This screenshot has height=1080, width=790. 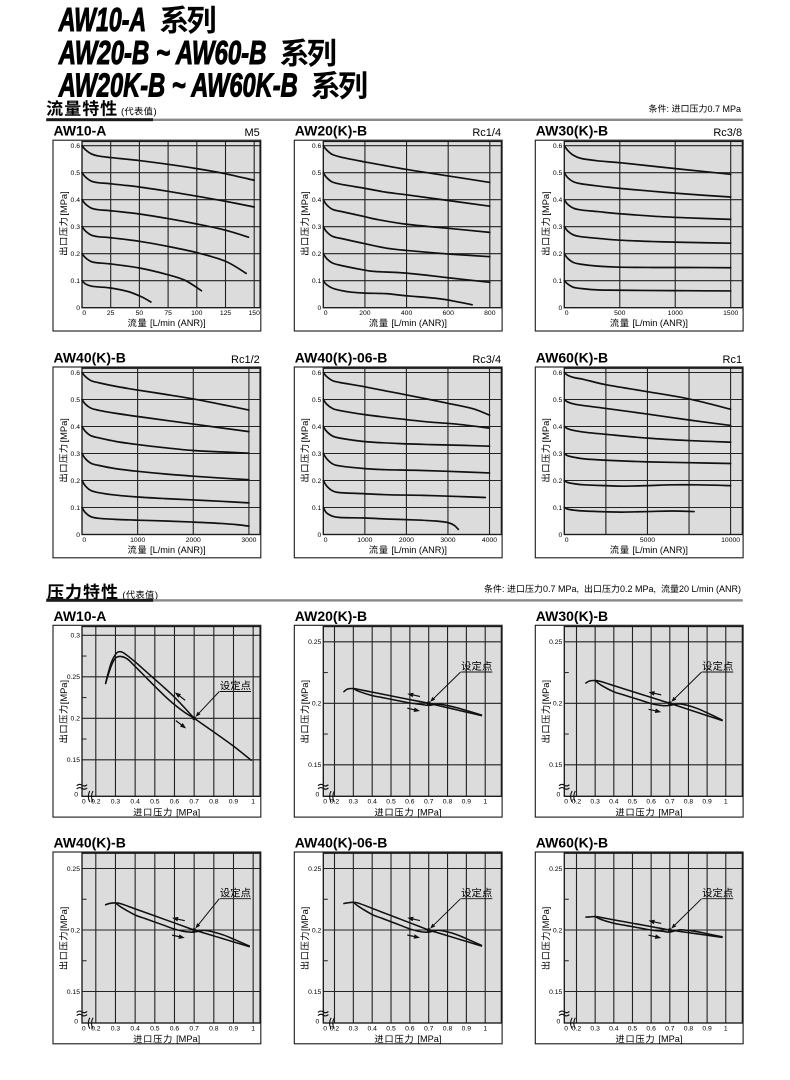 What do you see at coordinates (727, 133) in the screenshot?
I see `svg-text: Rc3/8` at bounding box center [727, 133].